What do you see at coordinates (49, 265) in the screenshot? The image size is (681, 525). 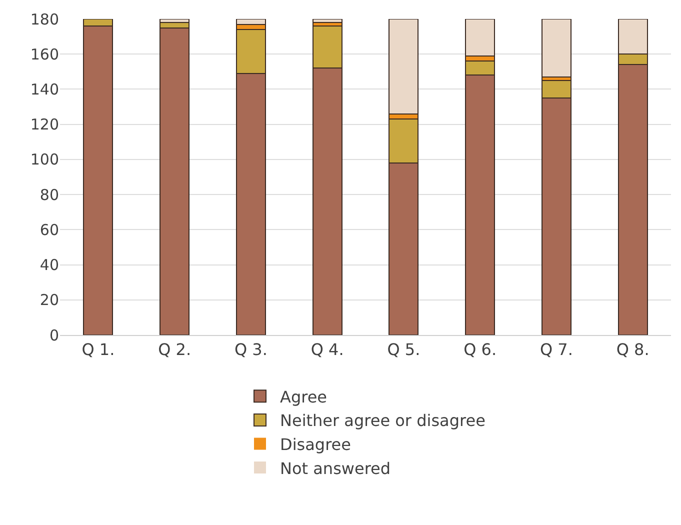 I see `y-tick-label: 40` at bounding box center [49, 265].